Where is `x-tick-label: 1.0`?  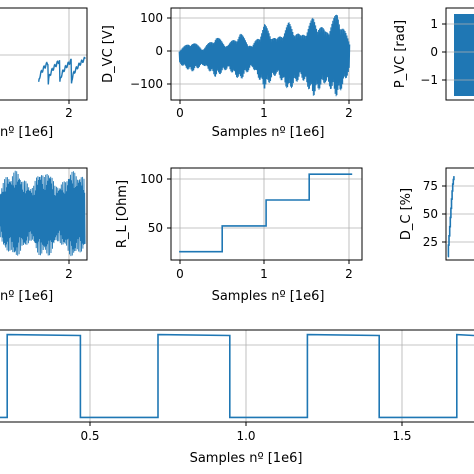
x-tick-label: 1.0 is located at coordinates (245, 436).